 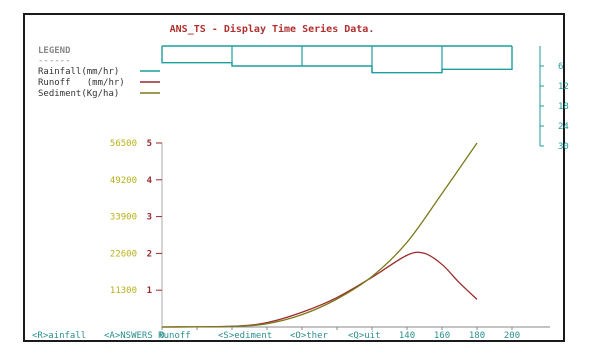 What do you see at coordinates (78, 94) in the screenshot?
I see `legend-entry-sediment: Sediment(Kg/ha)` at bounding box center [78, 94].